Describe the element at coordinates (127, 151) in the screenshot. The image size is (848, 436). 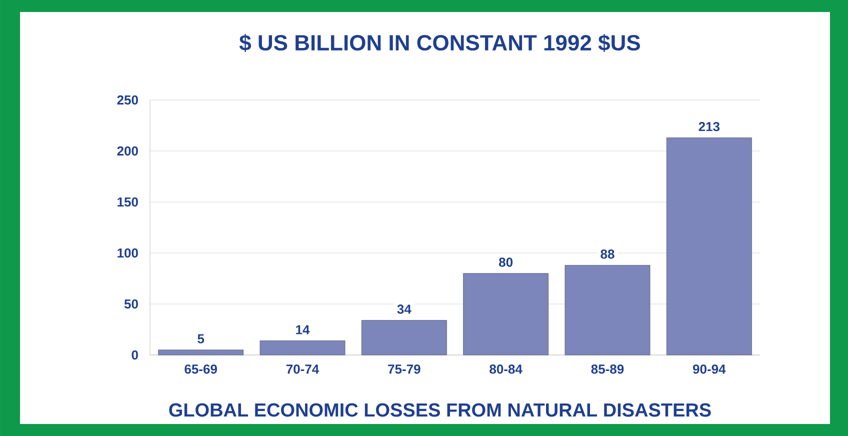
I see `y-tick-label: 200` at that location.